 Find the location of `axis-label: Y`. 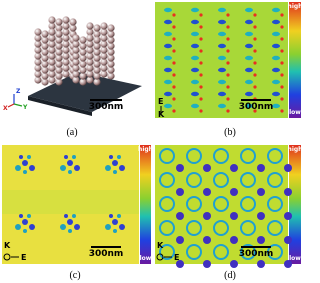

axis-label: Y is located at coordinates (25, 107).